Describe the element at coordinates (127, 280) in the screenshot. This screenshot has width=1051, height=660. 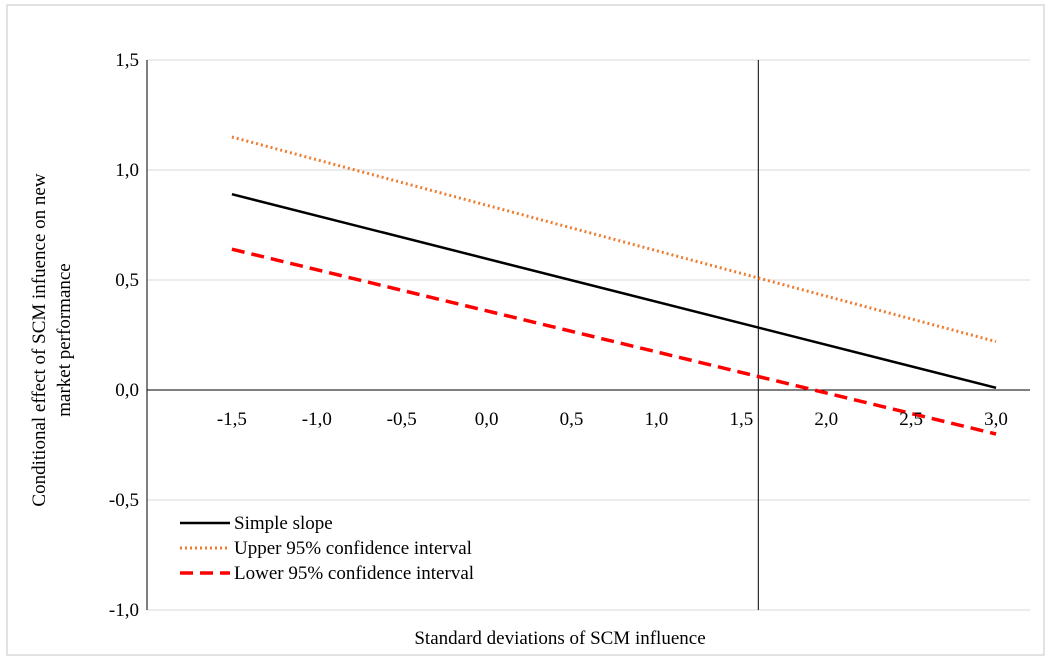
I see `y-tick-label: 0,5` at that location.